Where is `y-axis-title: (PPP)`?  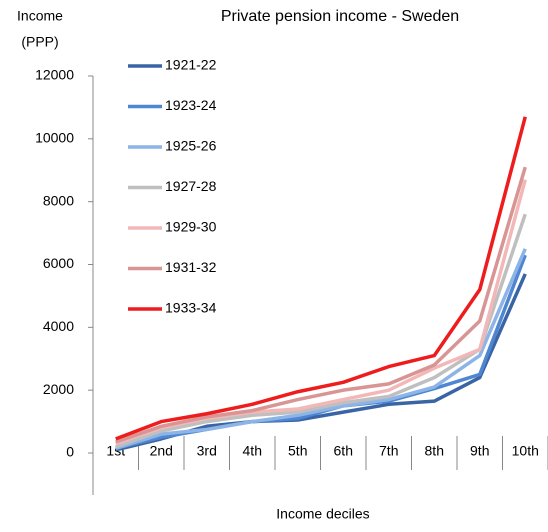
y-axis-title: (PPP) is located at coordinates (39, 42).